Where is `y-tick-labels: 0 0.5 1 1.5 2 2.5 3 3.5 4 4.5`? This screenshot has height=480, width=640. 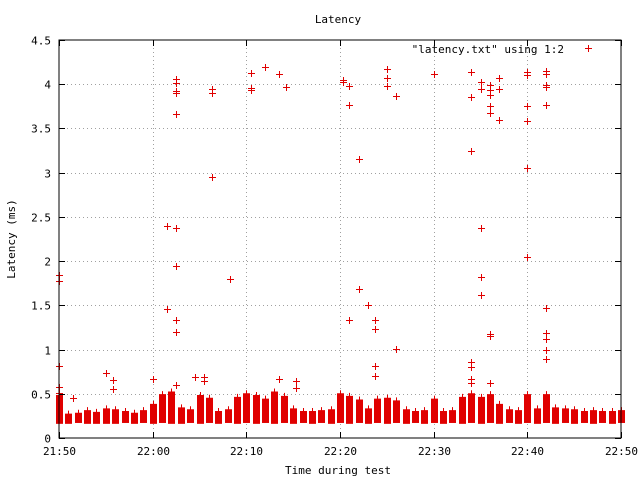
y-tick-labels: 0 0.5 1 1.5 2 2.5 3 3.5 4 4.5 is located at coordinates (41, 240).